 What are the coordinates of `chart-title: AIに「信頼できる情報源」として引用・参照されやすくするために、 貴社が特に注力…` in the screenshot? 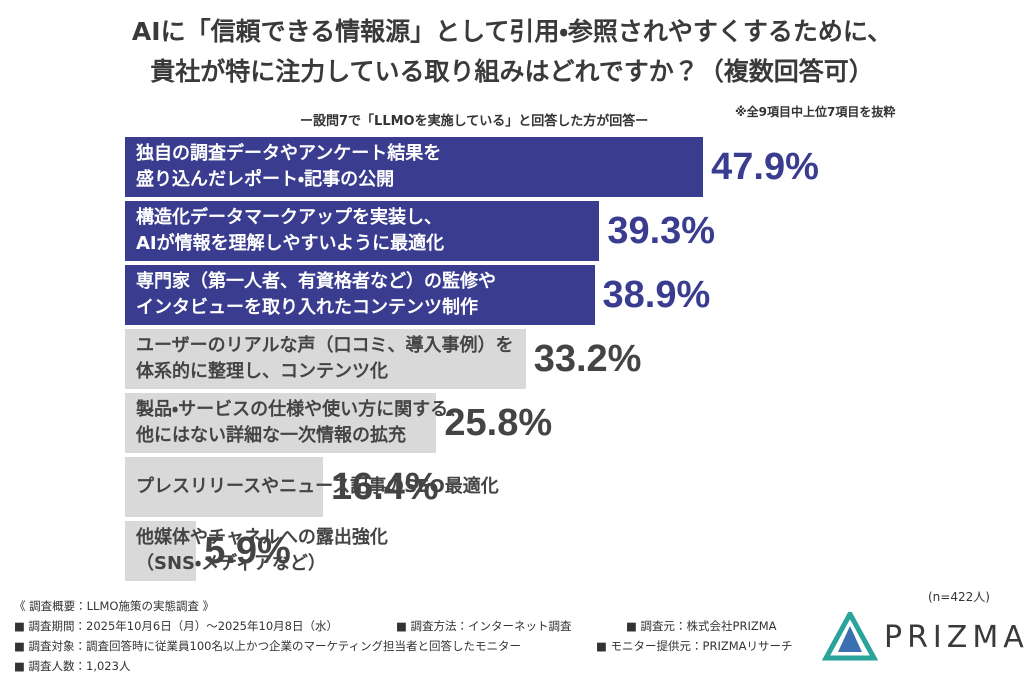 It's located at (512, 51).